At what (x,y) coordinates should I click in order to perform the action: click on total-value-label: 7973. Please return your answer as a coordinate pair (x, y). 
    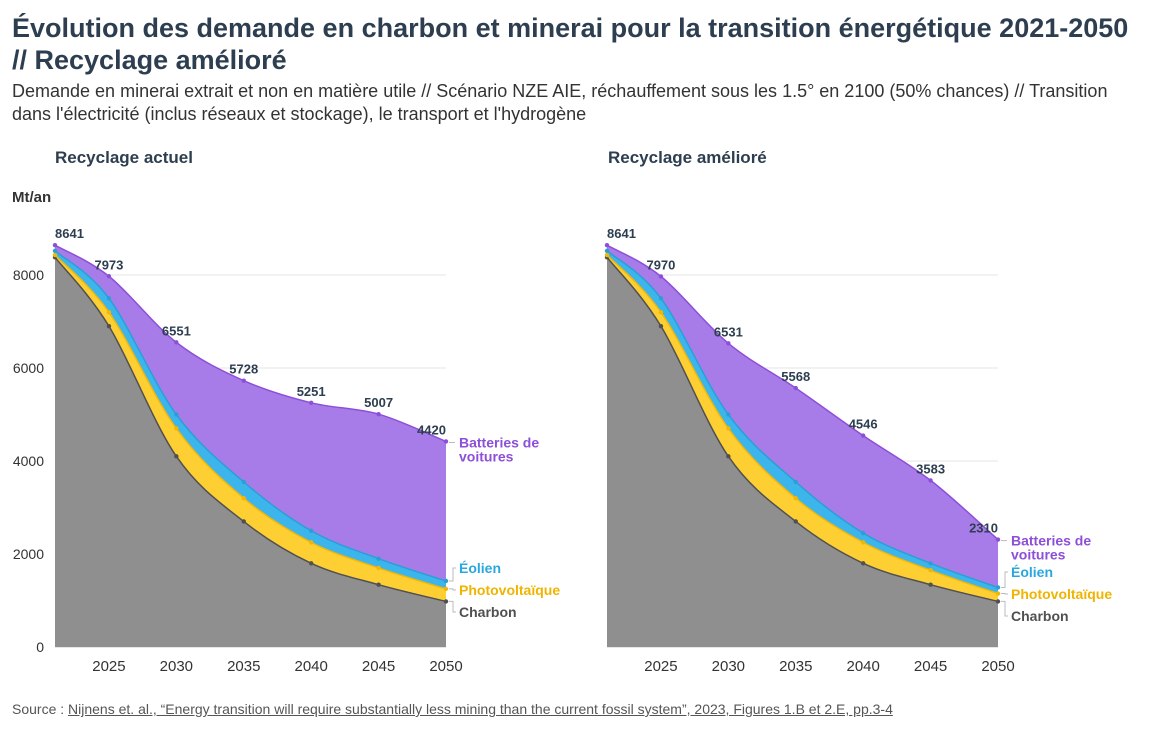
    Looking at the image, I should click on (108, 264).